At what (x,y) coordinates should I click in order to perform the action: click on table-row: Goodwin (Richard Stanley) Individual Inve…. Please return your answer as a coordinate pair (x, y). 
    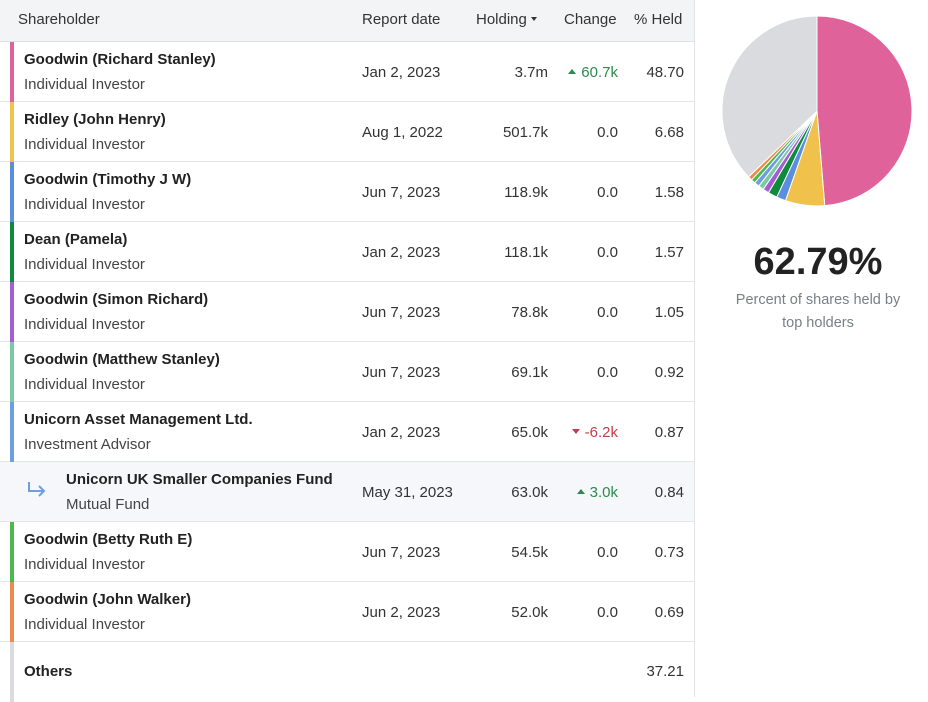
    Looking at the image, I should click on (347, 72).